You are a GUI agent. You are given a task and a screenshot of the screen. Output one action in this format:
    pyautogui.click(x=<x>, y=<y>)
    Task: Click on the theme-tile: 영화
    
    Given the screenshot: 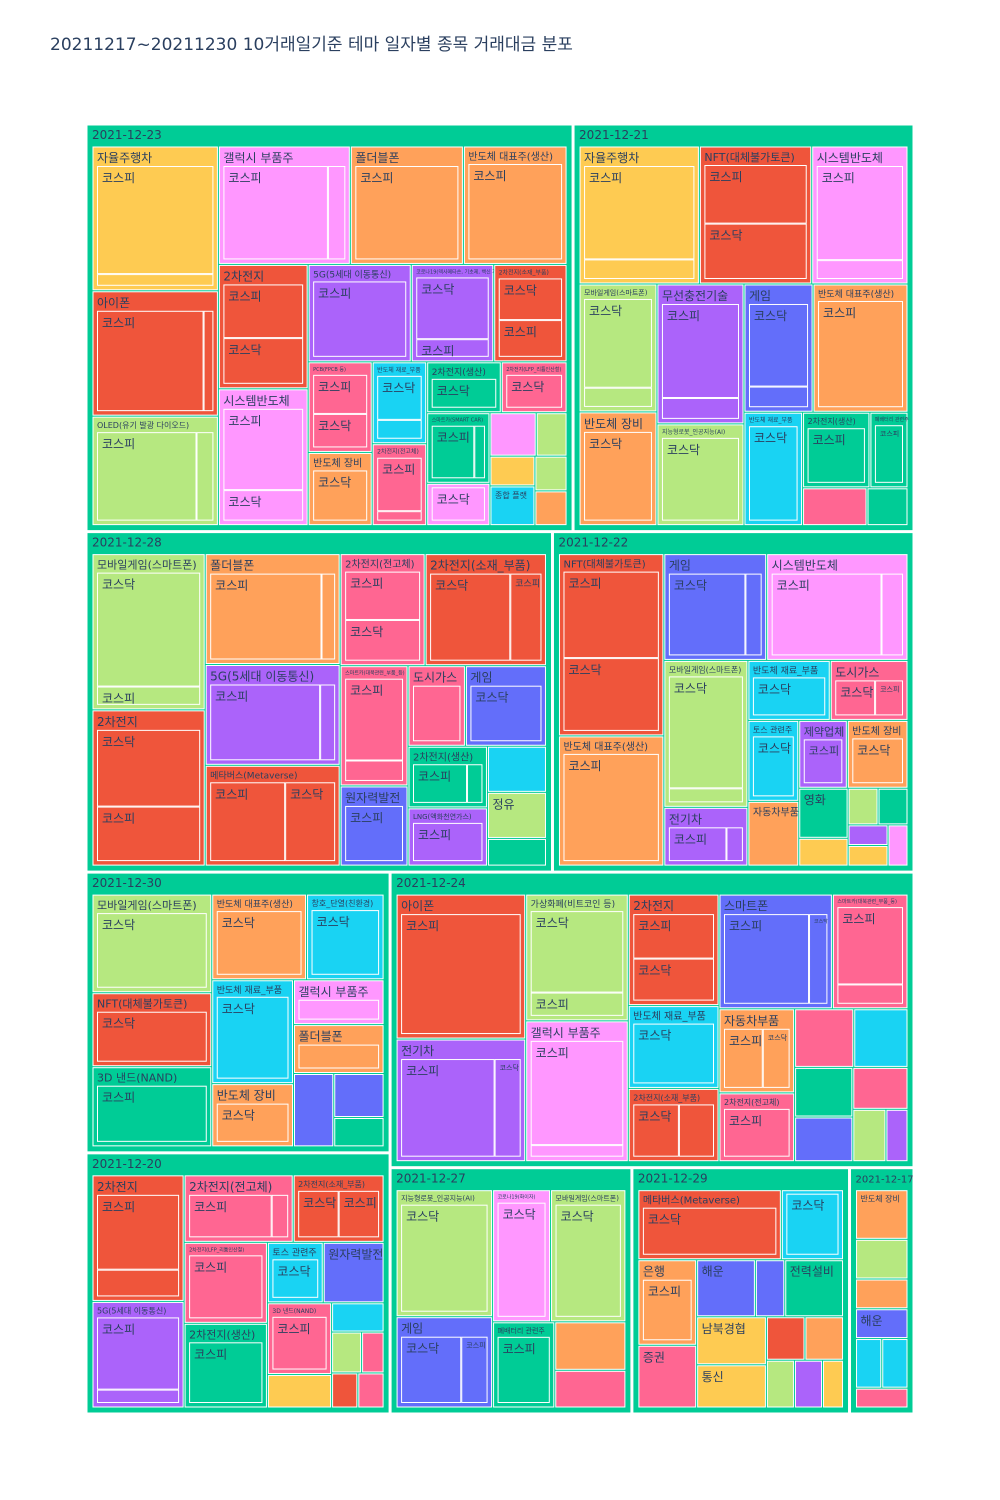 What is the action you would take?
    pyautogui.click(x=823, y=813)
    